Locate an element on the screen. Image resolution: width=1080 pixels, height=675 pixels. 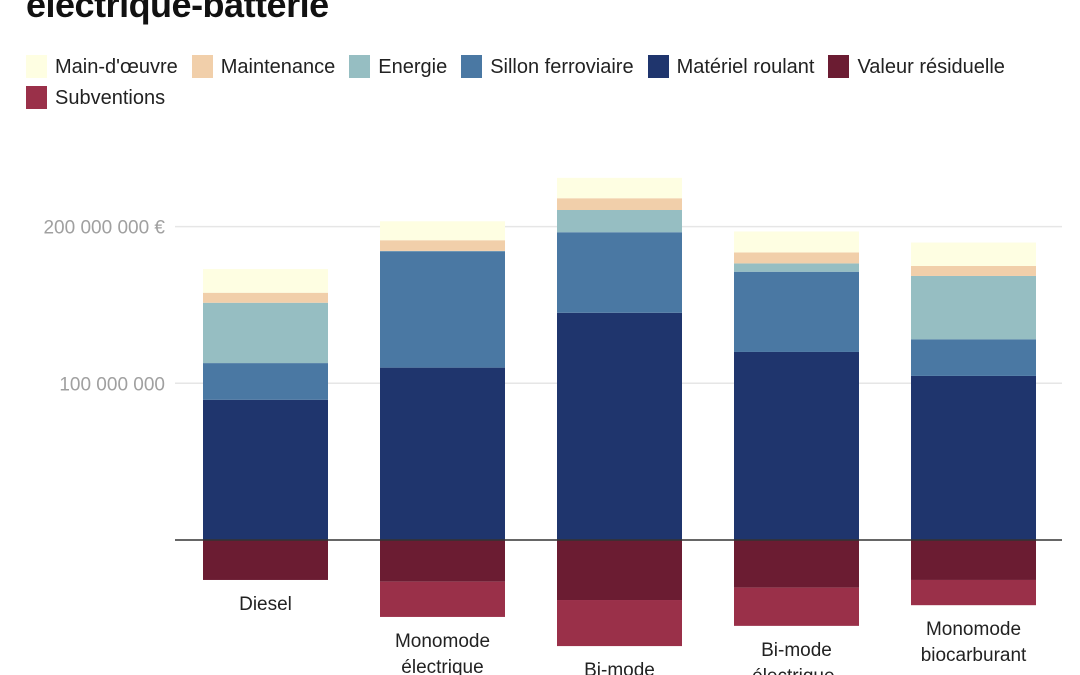
chart-title: électrique-batterie is located at coordinates (177, 12).